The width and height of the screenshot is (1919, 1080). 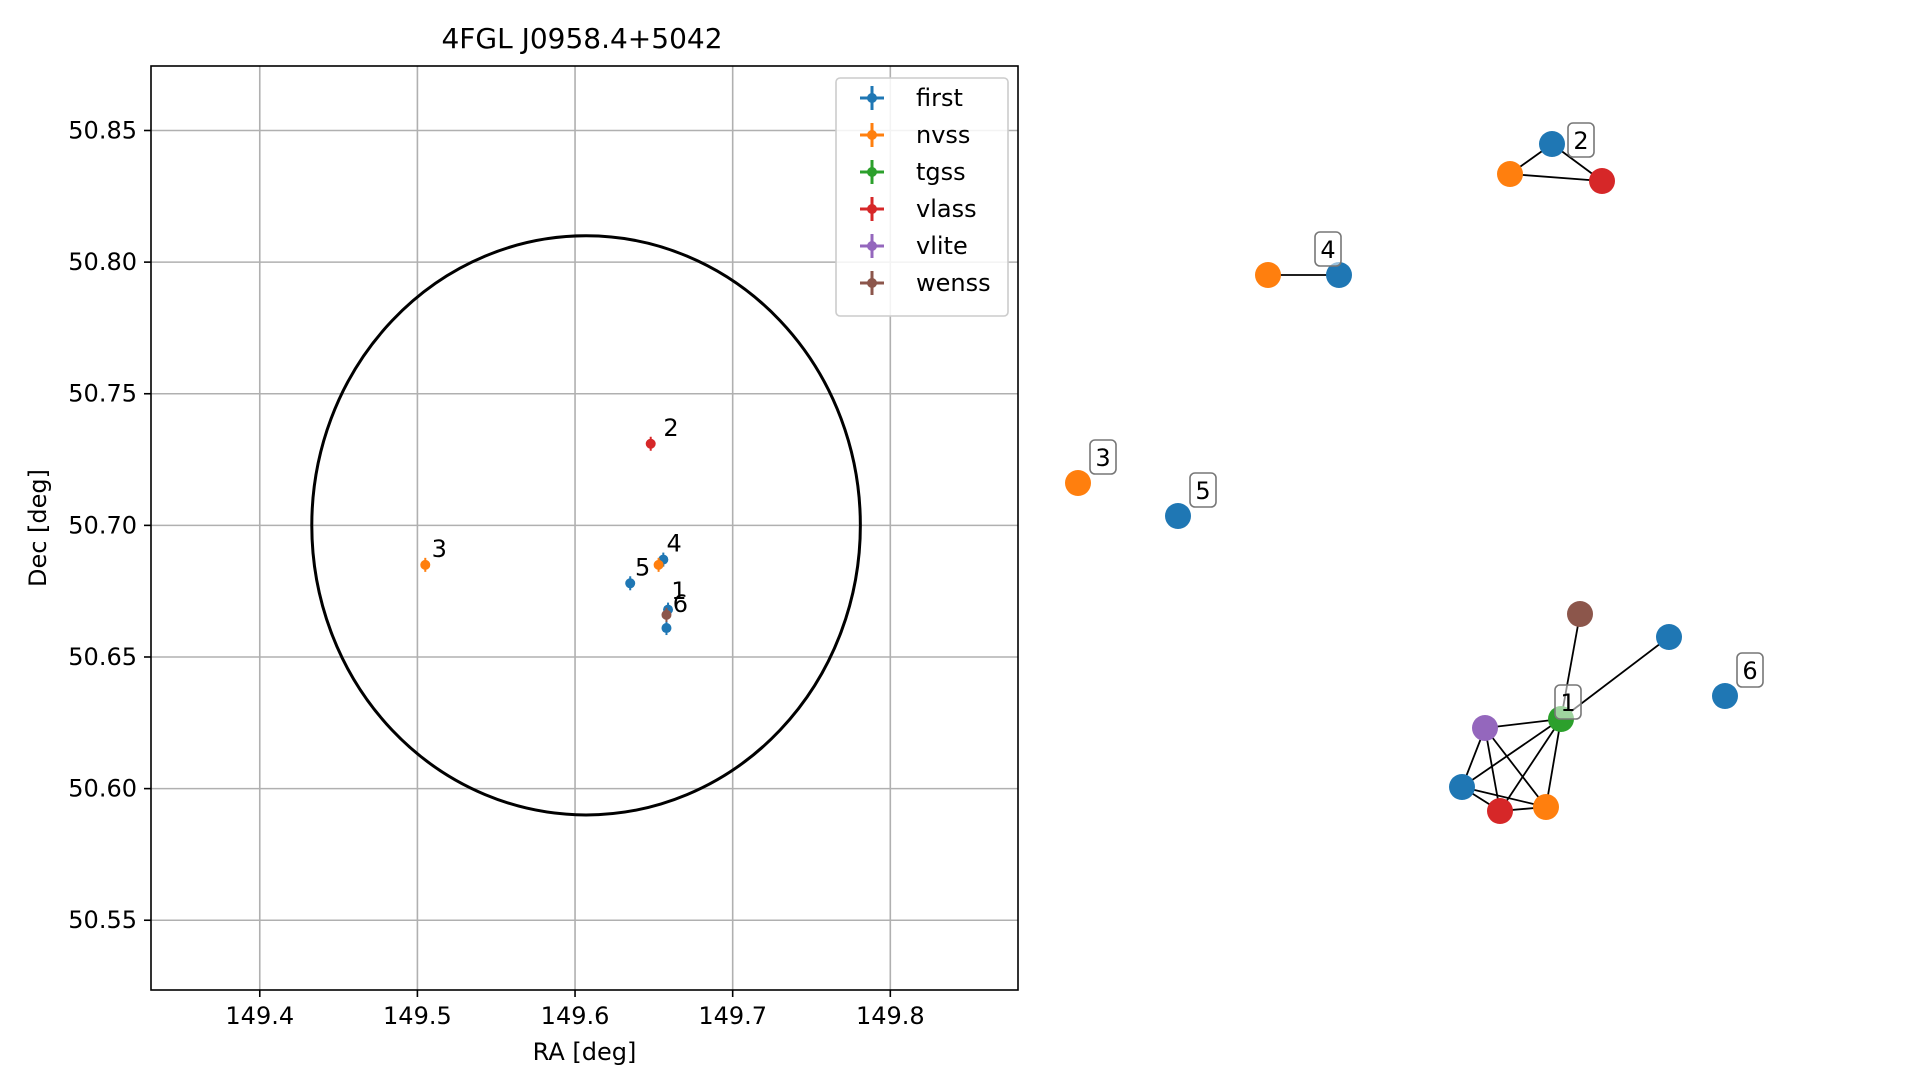 I want to click on network-label-text: 1, so click(x=1567, y=703).